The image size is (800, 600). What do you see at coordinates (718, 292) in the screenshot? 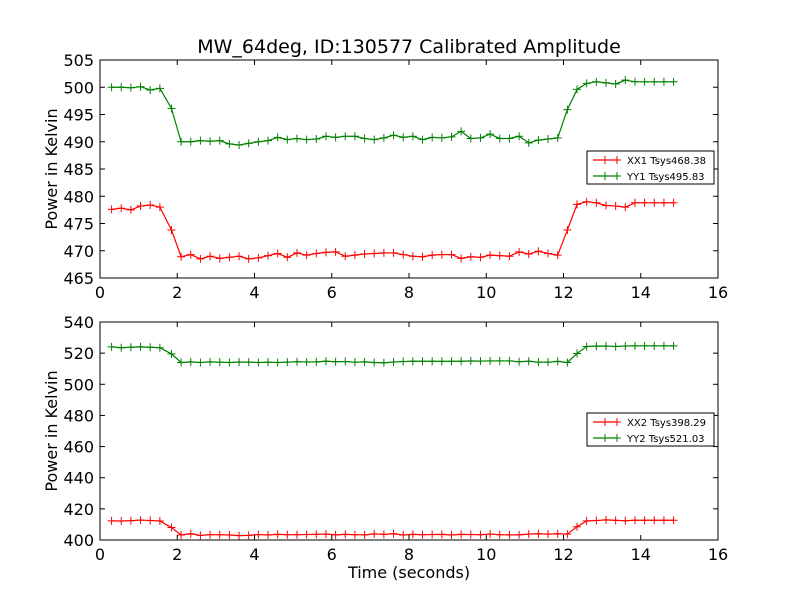
I see `x-tick-label: 16` at bounding box center [718, 292].